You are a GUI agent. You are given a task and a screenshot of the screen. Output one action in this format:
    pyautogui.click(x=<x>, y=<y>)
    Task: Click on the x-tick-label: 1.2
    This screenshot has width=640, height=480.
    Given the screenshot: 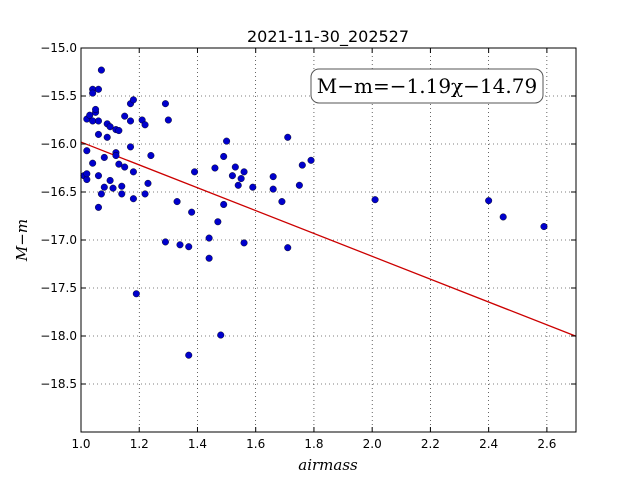 What is the action you would take?
    pyautogui.click(x=139, y=444)
    